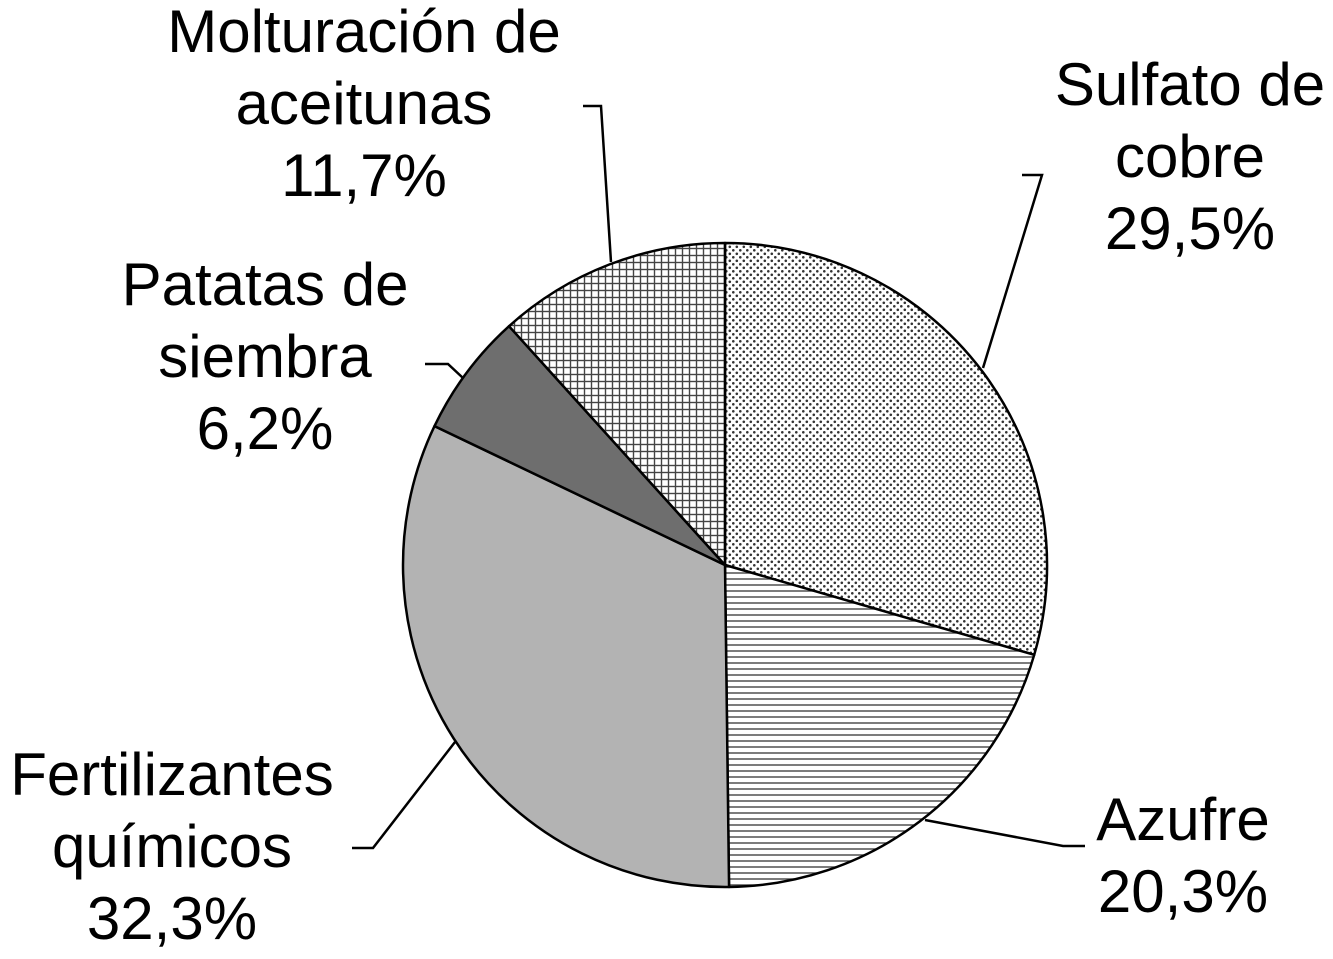 The width and height of the screenshot is (1333, 959). Describe the element at coordinates (1190, 228) in the screenshot. I see `slice-value-sulfato-de-cobre: 29,5%` at that location.